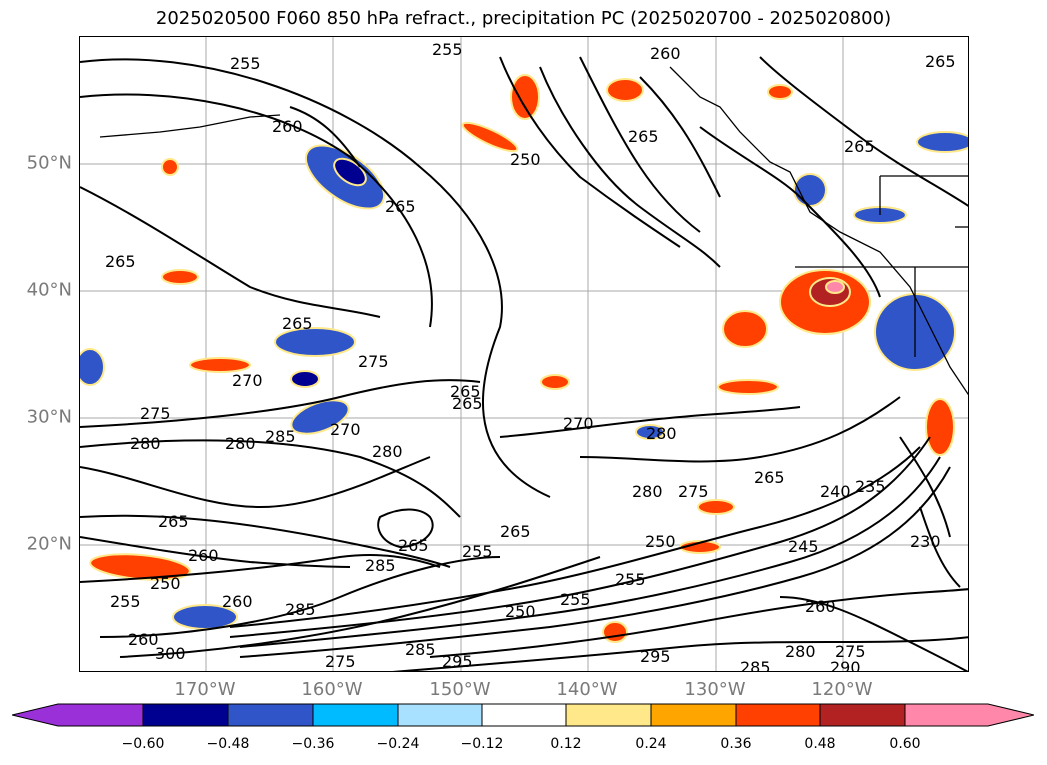 This screenshot has height=765, width=1047. I want to click on contour-label: 230, so click(925, 541).